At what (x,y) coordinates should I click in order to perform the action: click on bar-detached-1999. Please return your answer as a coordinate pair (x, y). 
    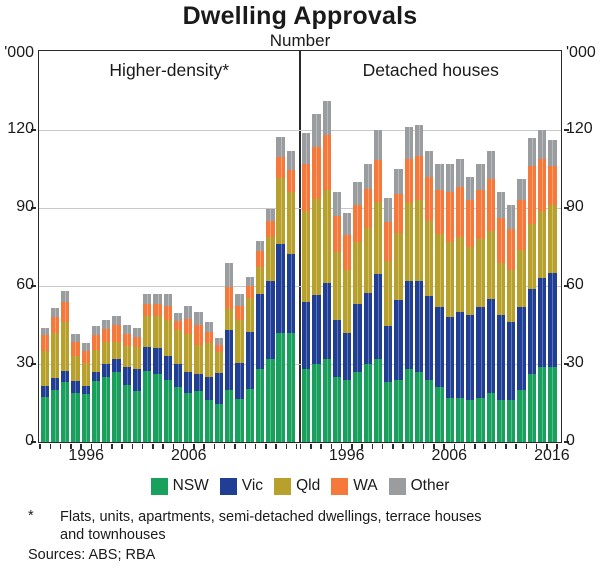
    Looking at the image, I should click on (378, 286).